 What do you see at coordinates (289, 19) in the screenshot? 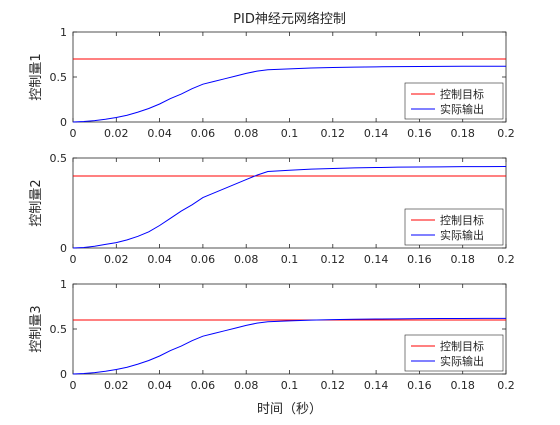
I see `chart-title: PID神经元网络控制` at bounding box center [289, 19].